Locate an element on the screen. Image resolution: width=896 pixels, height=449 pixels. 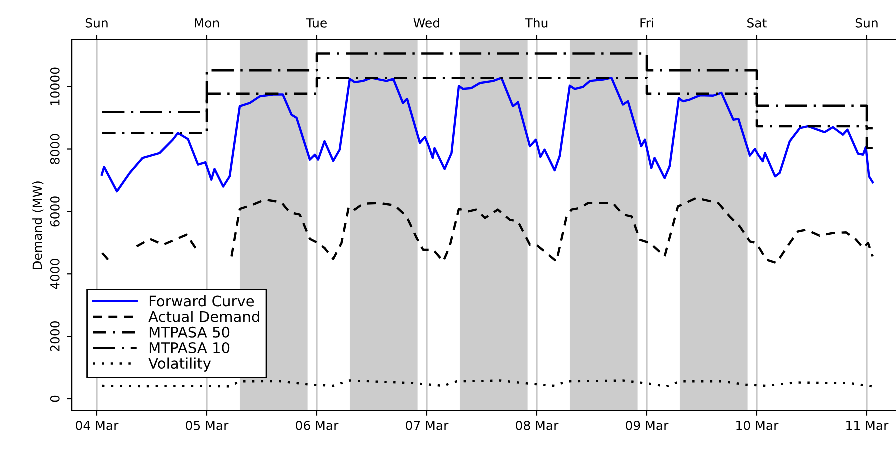
legend-label: MTPASA 10 is located at coordinates (190, 348).